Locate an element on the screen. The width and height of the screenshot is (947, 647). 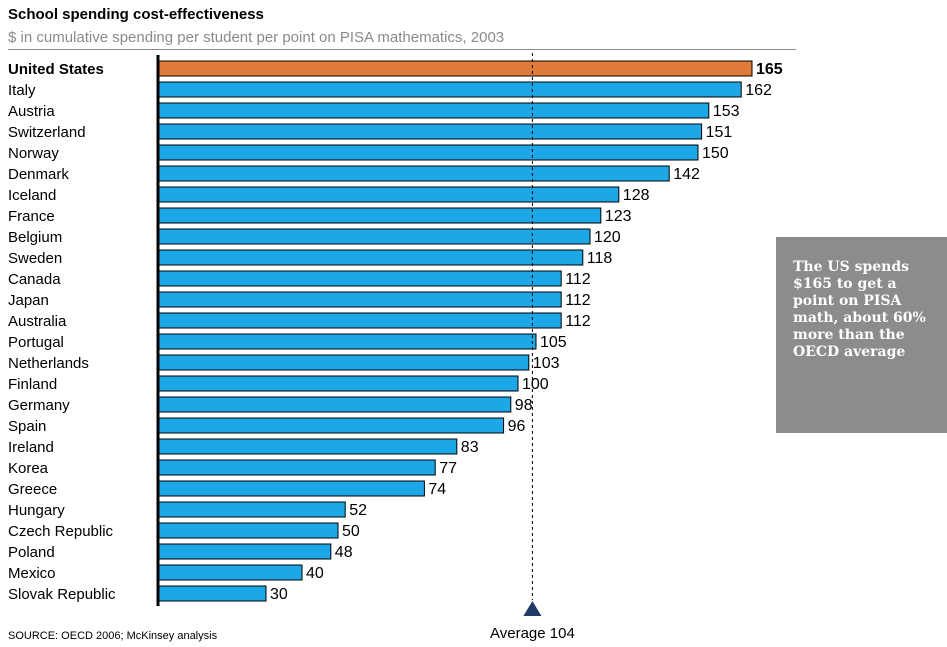
category-label: Korea is located at coordinates (28, 468).